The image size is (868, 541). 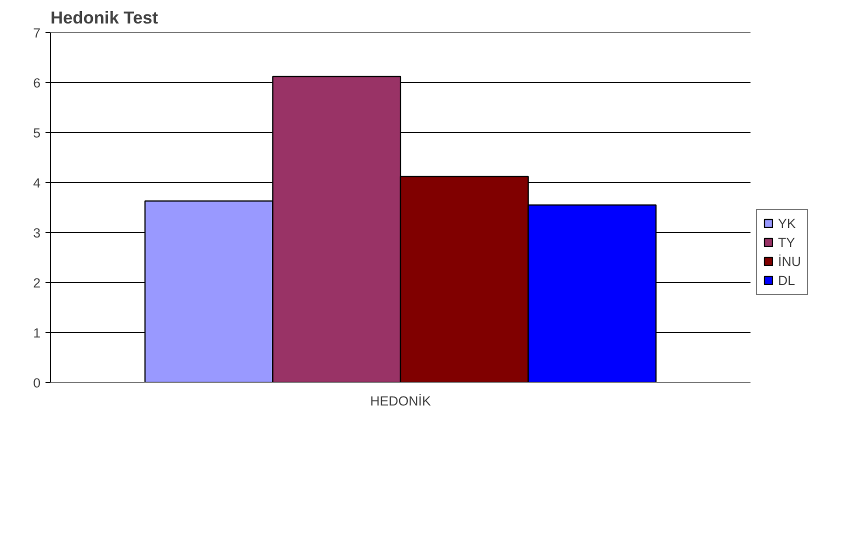 I want to click on y-tick-label: 7, so click(x=37, y=33).